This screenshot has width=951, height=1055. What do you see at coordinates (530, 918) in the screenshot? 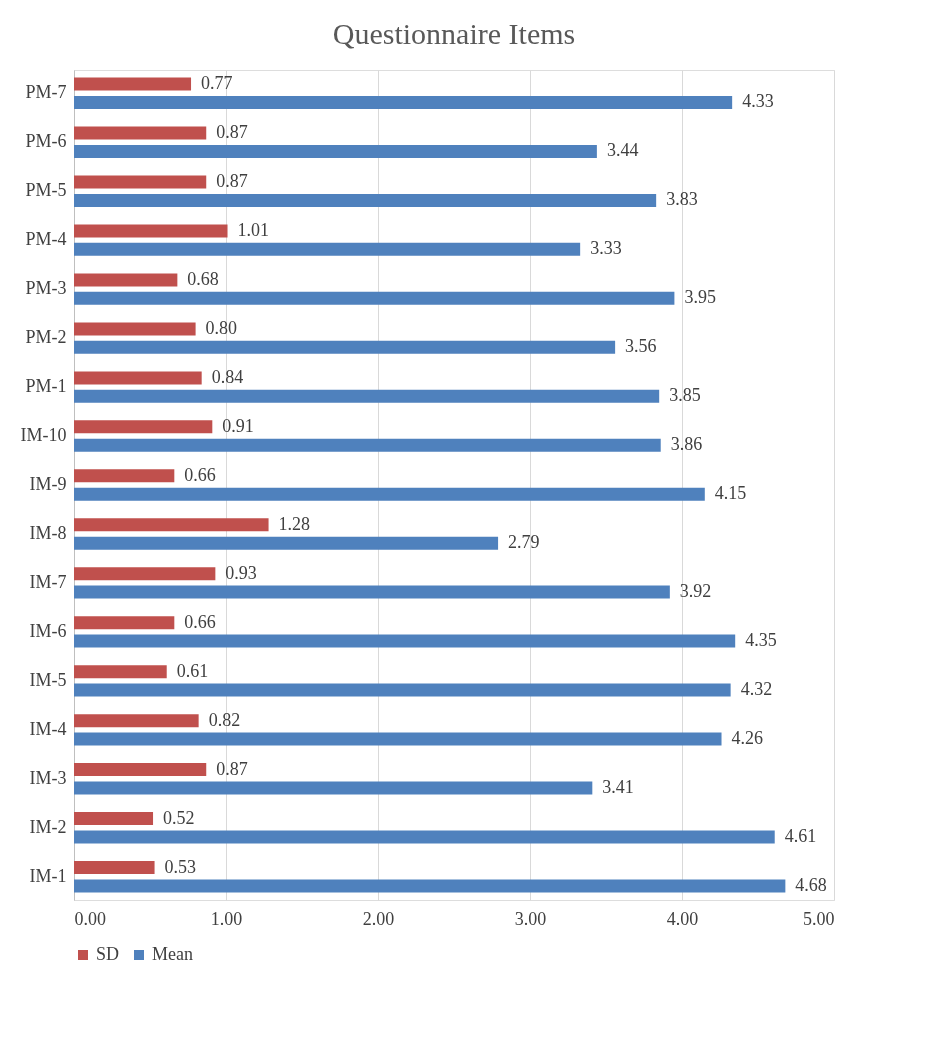
I see `x-tick-label: 3.00` at bounding box center [530, 918].